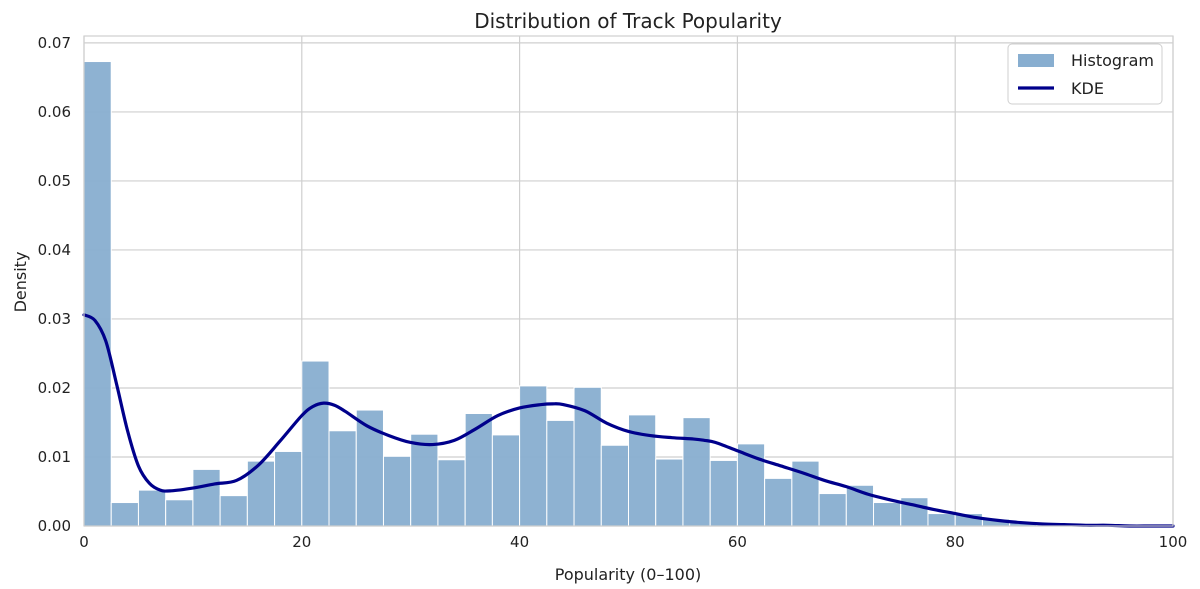 This screenshot has width=1200, height=589. What do you see at coordinates (633, 542) in the screenshot?
I see `x-tick-labels: 0 20 40 60 80 100` at bounding box center [633, 542].